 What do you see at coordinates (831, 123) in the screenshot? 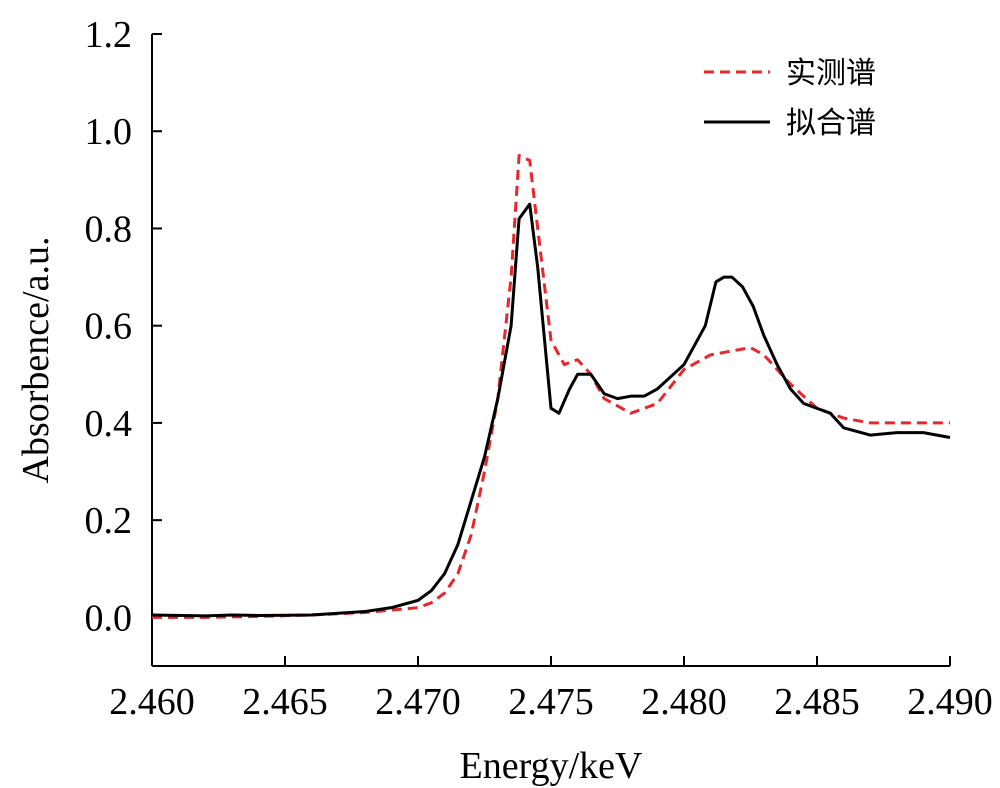
I see `legend-label-2: 拟合谱` at bounding box center [831, 123].